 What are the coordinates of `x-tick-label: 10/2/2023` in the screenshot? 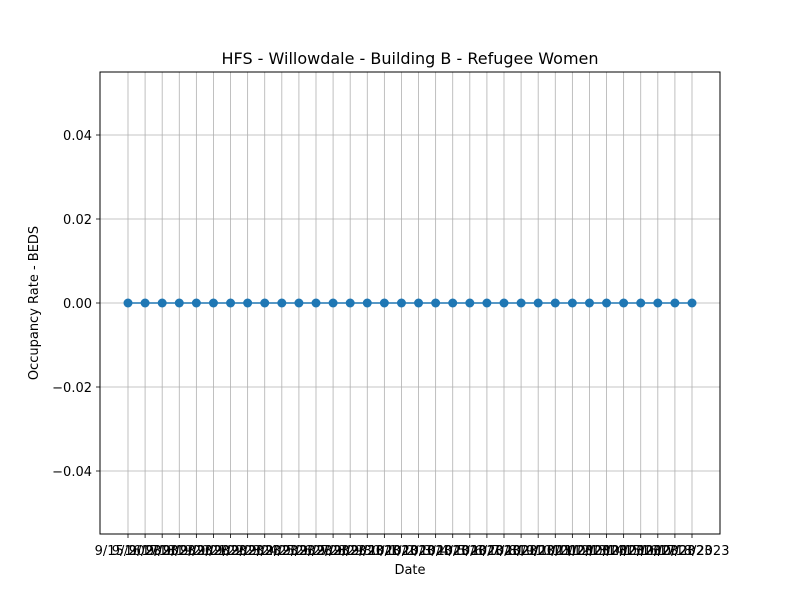 It's located at (418, 551).